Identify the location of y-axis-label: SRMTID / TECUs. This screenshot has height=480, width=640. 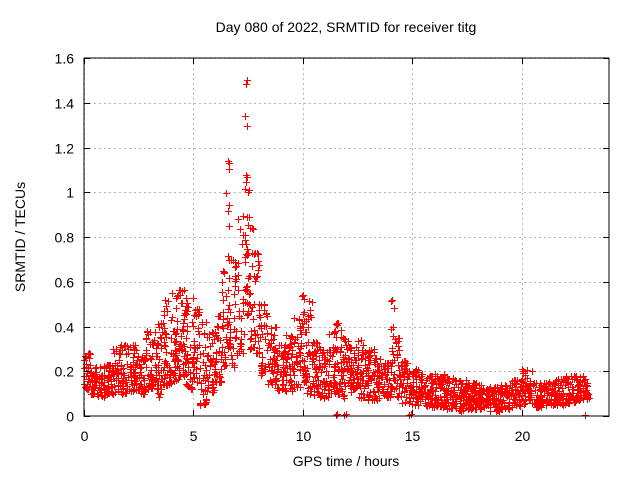
(20, 237).